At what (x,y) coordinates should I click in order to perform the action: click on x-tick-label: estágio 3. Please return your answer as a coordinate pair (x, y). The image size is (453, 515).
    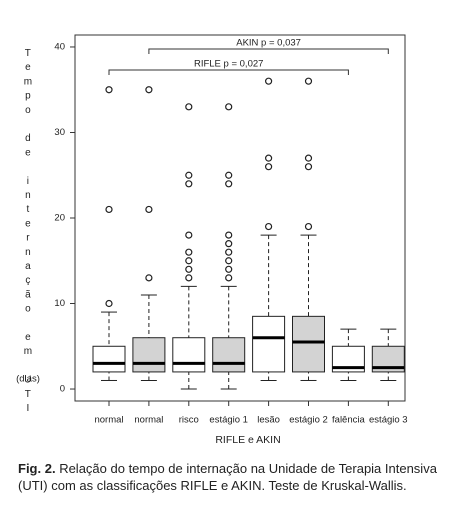
    Looking at the image, I should click on (388, 420).